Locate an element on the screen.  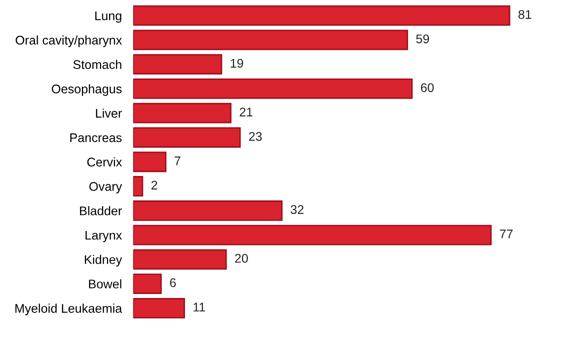
data-label: 23 is located at coordinates (255, 136).